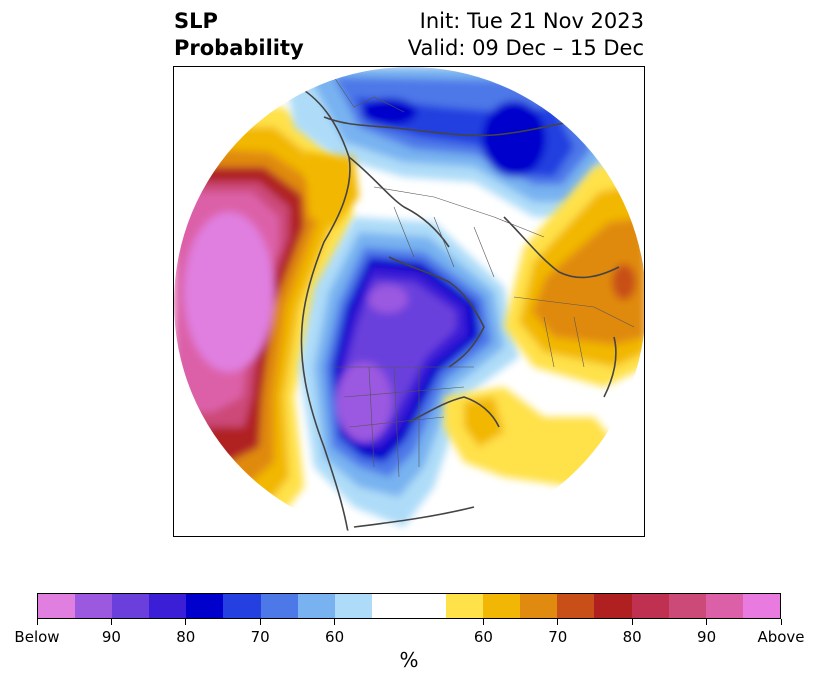  I want to click on title-valid-range: Valid: 09 Dec – 15 Dec, so click(525, 48).